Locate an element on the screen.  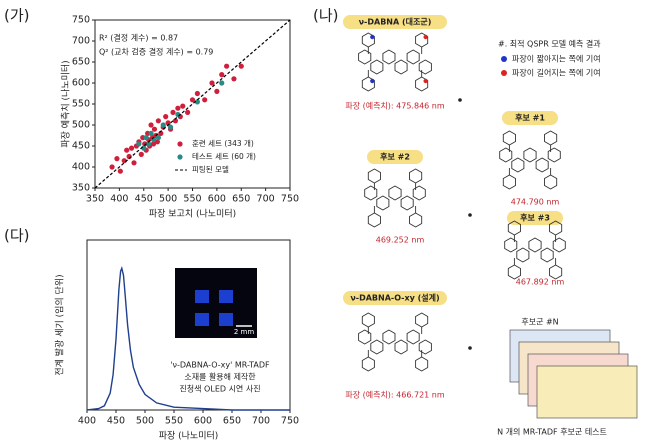
tag: 후보 #3 is located at coordinates (535, 218).